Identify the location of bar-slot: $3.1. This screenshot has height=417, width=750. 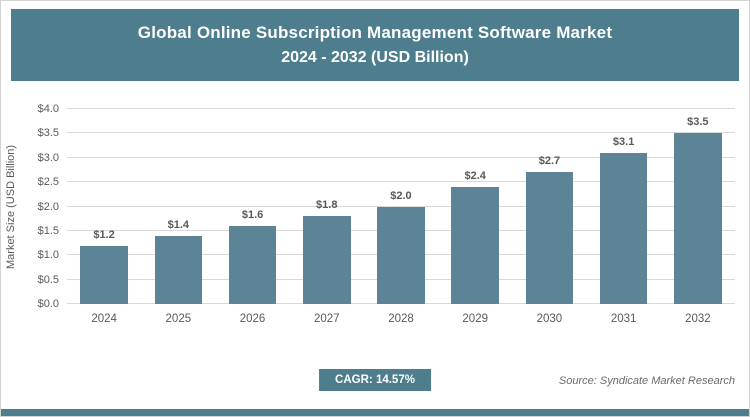
(624, 206).